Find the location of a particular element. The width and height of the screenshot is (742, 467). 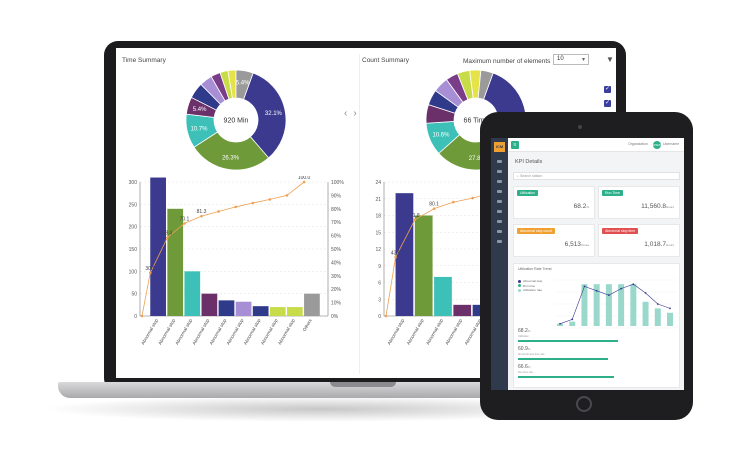

trend-chart-title: Utilization Rate Trend is located at coordinates (535, 269).